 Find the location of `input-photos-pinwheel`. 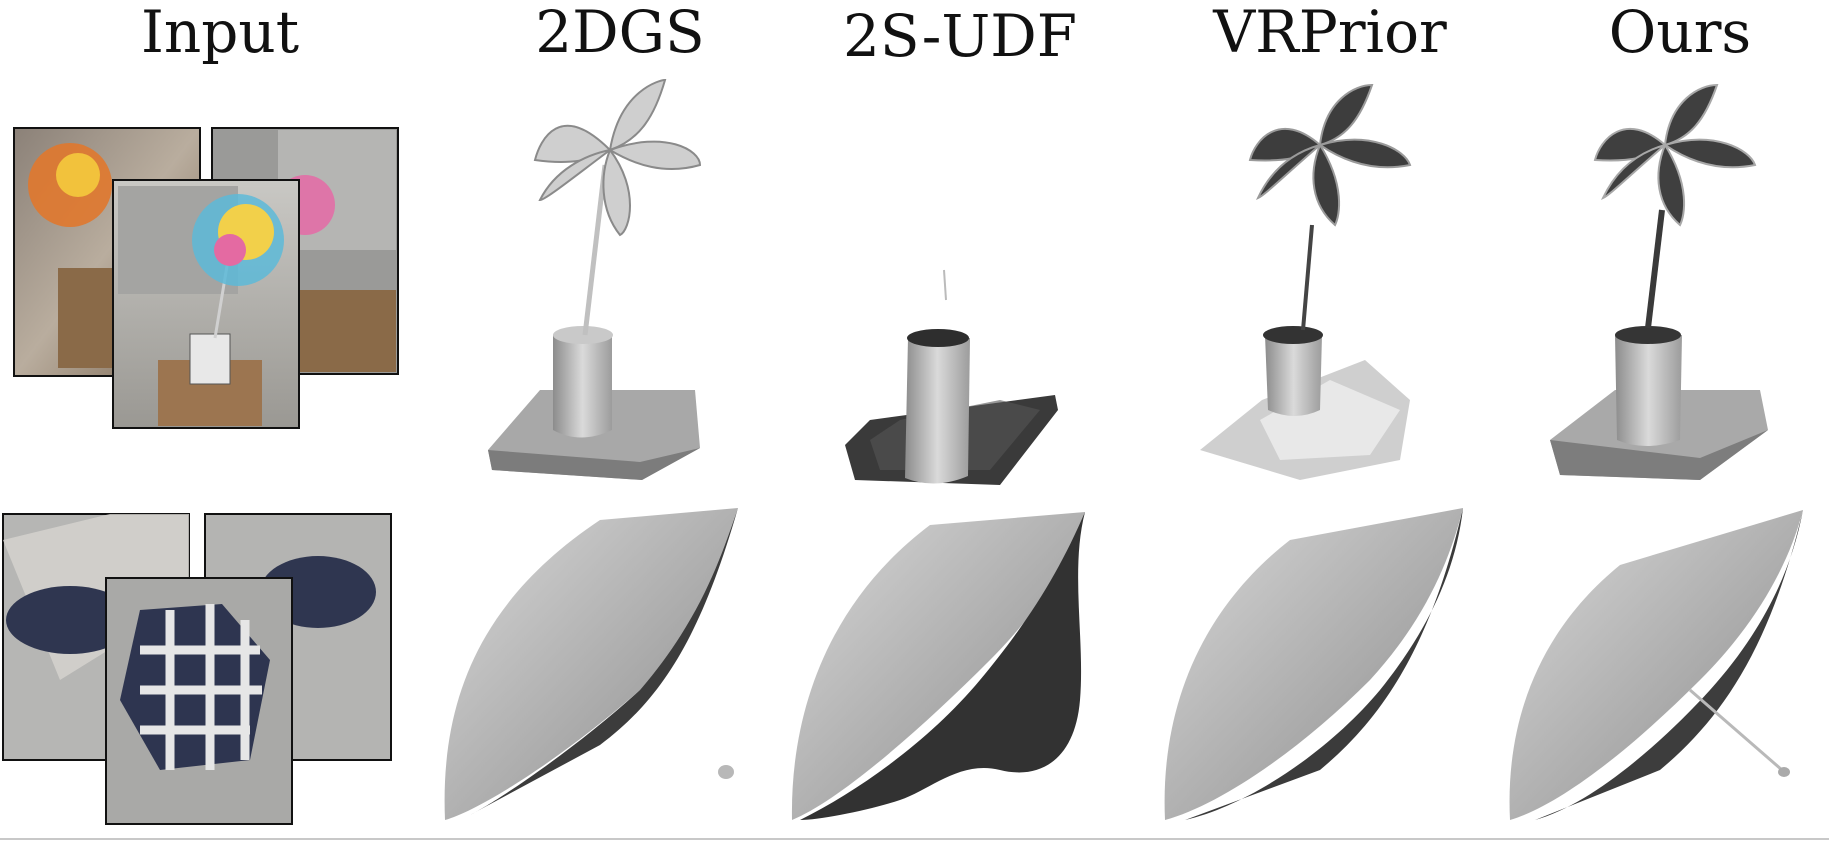

input-photos-pinwheel is located at coordinates (206, 278).